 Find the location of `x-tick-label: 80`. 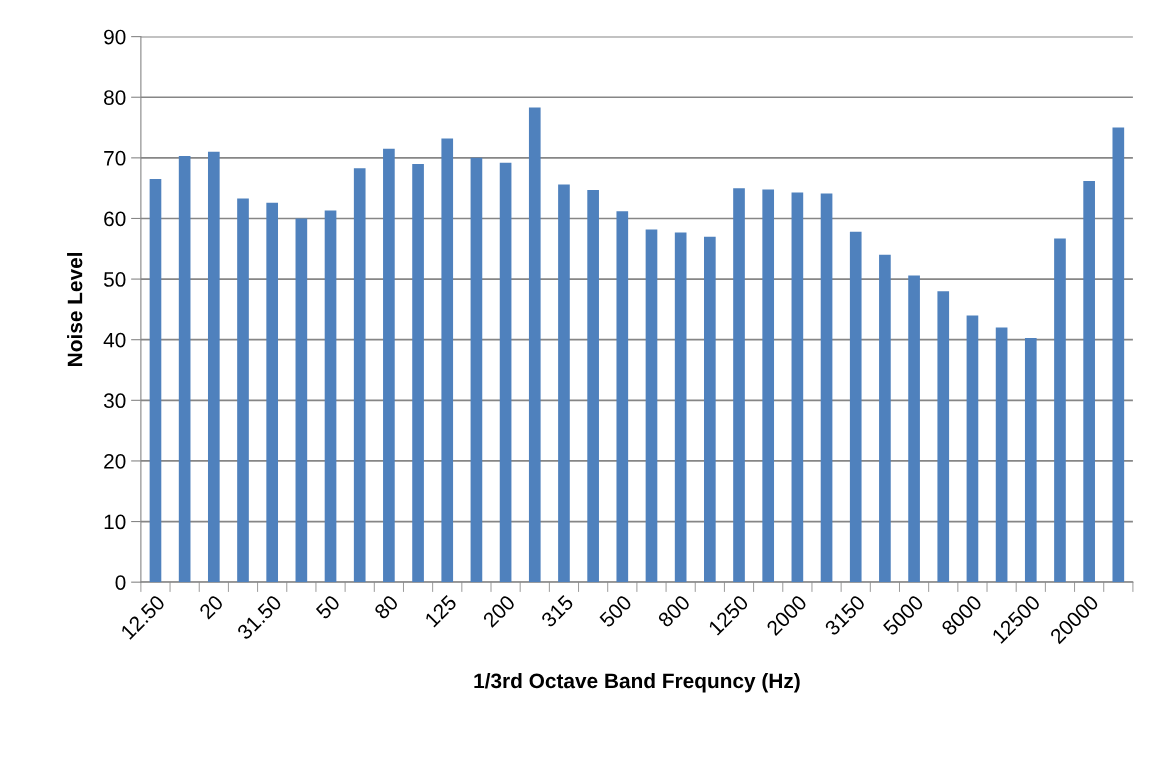

x-tick-label: 80 is located at coordinates (386, 607).